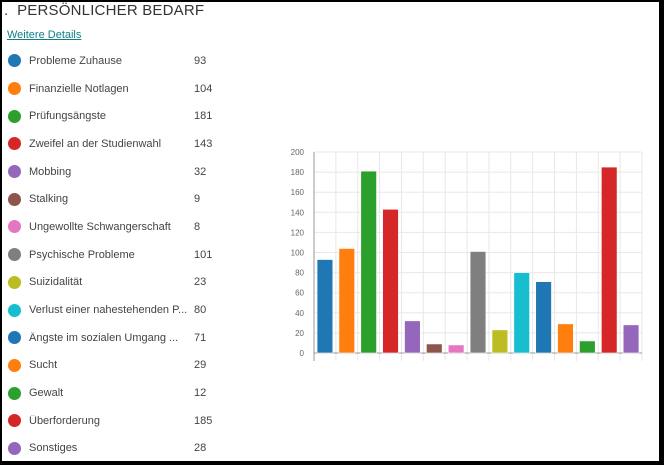  What do you see at coordinates (299, 333) in the screenshot?
I see `y-tick-label: 20` at bounding box center [299, 333].